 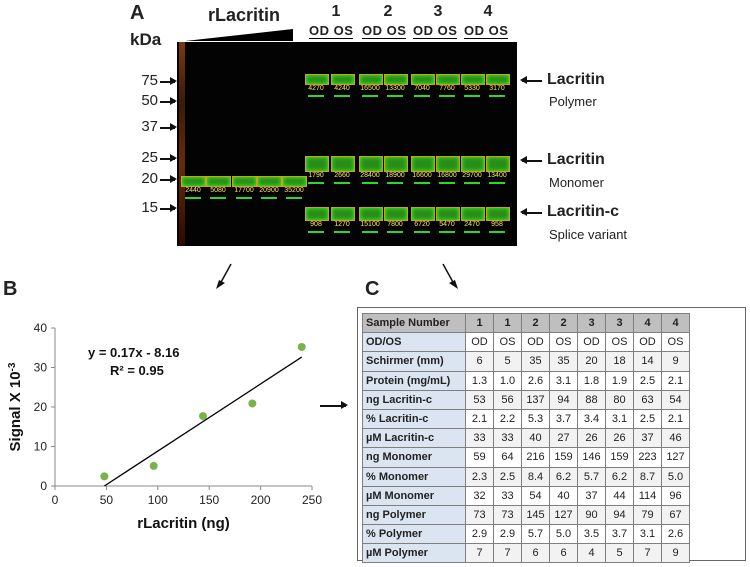 What do you see at coordinates (479, 457) in the screenshot?
I see `table-cell: 59` at bounding box center [479, 457].